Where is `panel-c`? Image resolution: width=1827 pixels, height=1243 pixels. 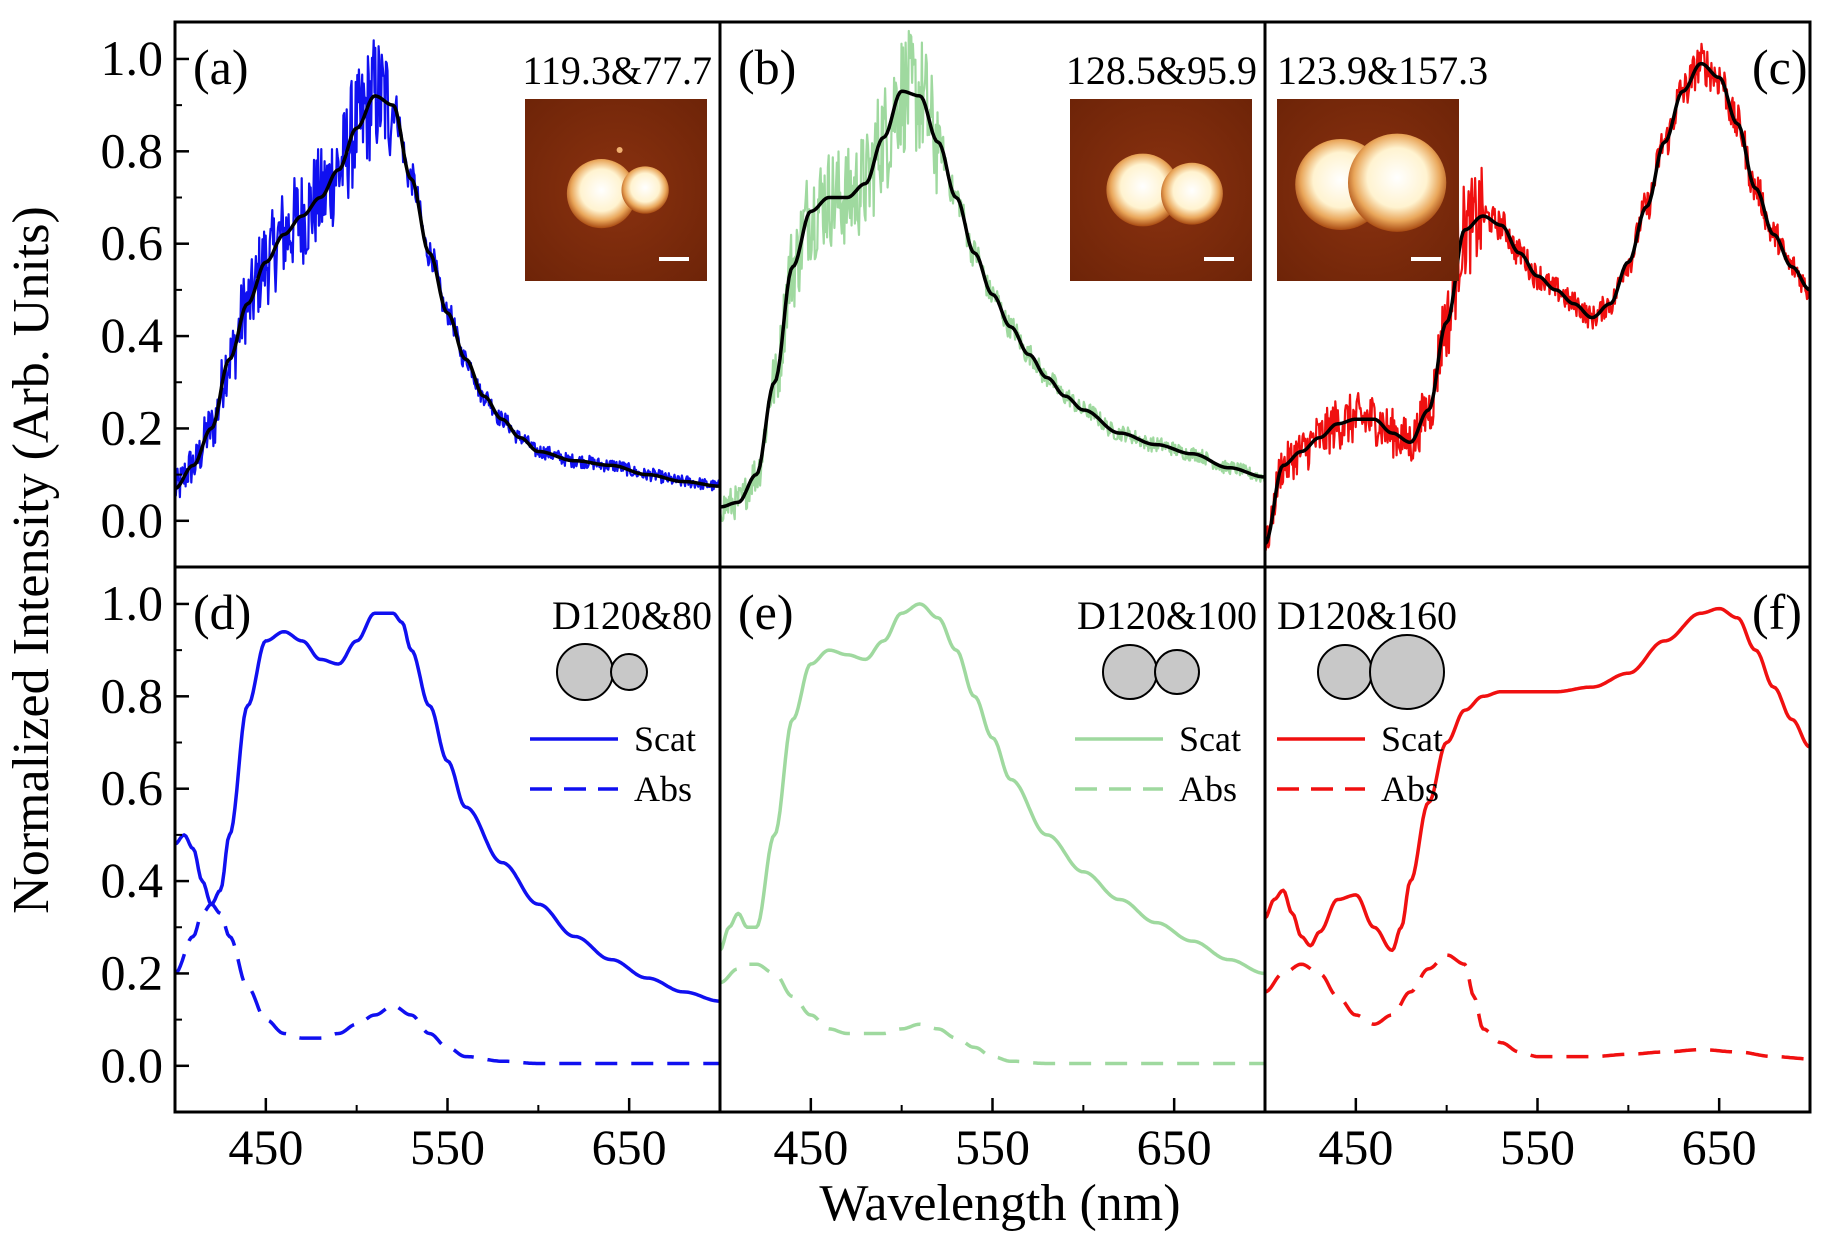 panel-c is located at coordinates (1537, 297).